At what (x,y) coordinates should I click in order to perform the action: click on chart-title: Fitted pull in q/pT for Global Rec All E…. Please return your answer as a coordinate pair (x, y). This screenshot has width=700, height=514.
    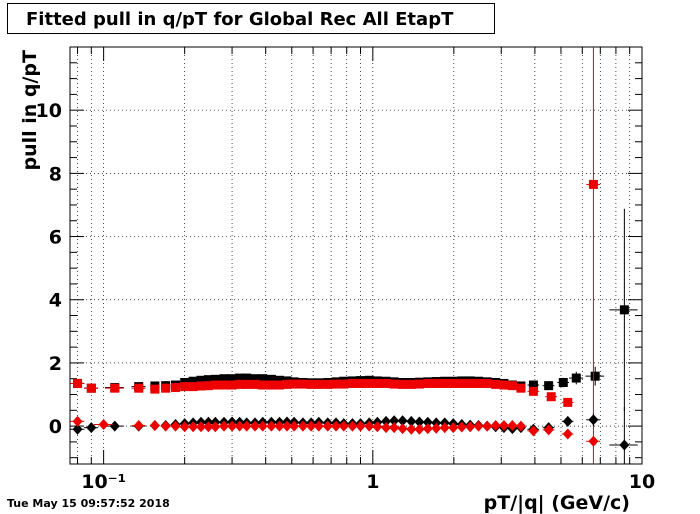
    Looking at the image, I should click on (240, 19).